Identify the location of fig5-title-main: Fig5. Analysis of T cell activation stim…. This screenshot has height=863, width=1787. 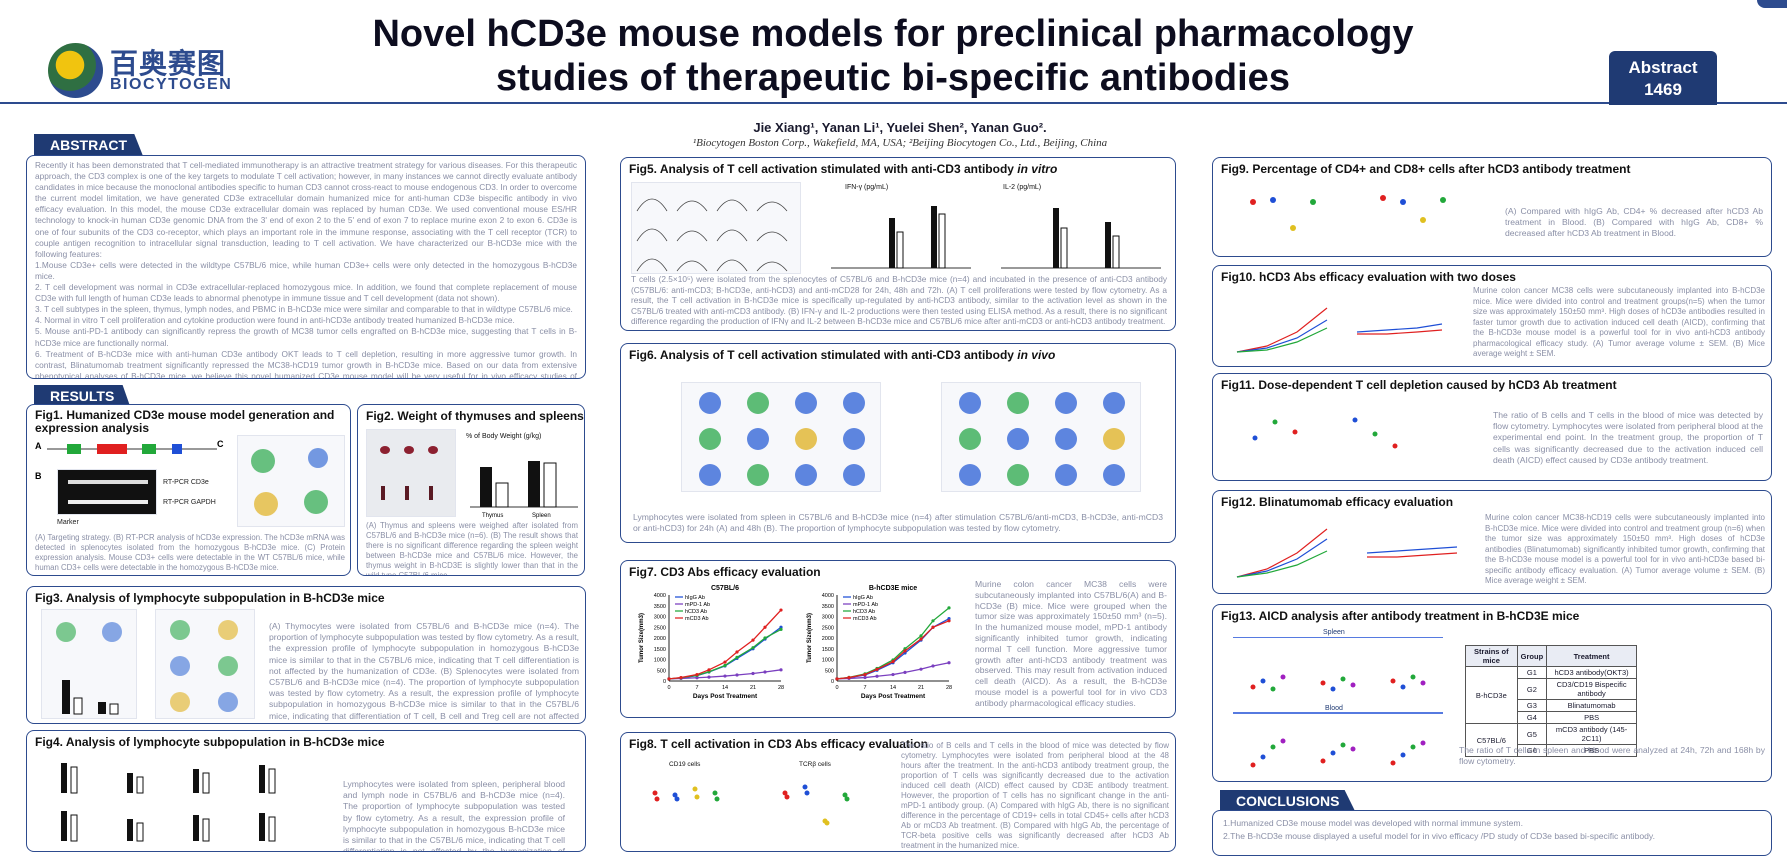
(823, 169).